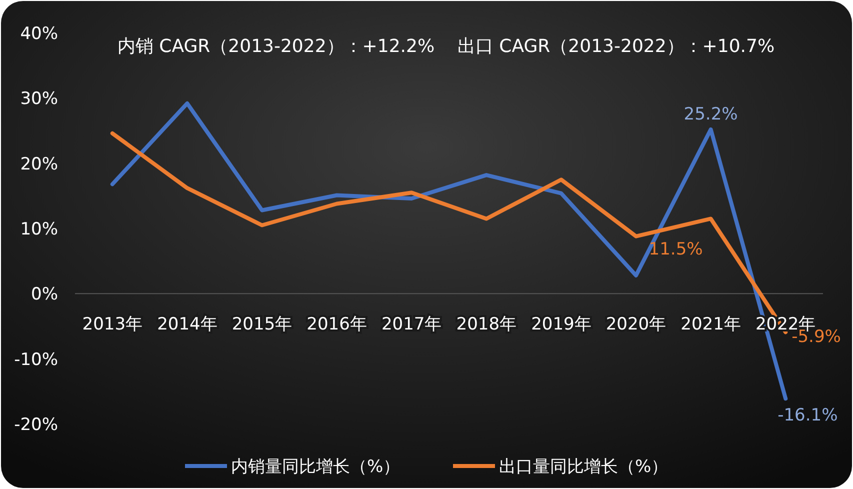  What do you see at coordinates (262, 324) in the screenshot?
I see `x-tick-label: 2015年` at bounding box center [262, 324].